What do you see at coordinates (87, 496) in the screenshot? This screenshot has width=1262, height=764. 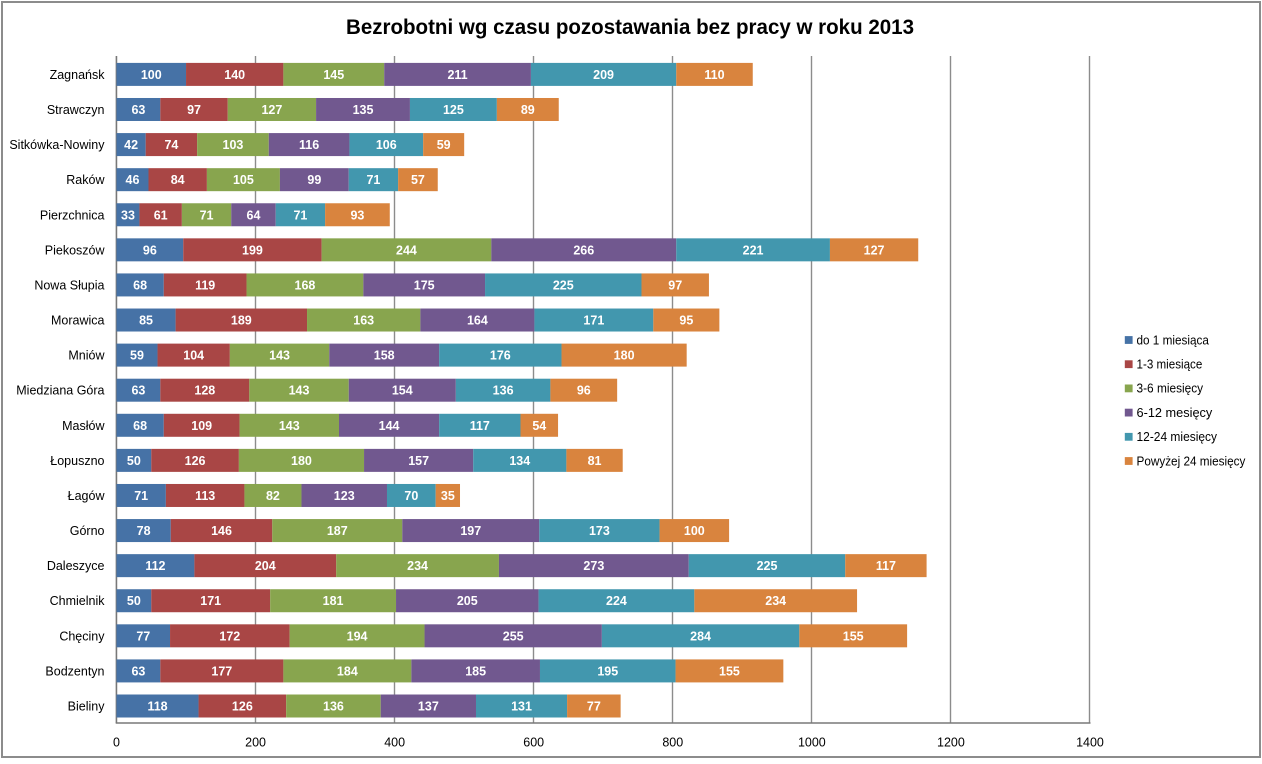 I see `svg-text: Łagów` at bounding box center [87, 496].